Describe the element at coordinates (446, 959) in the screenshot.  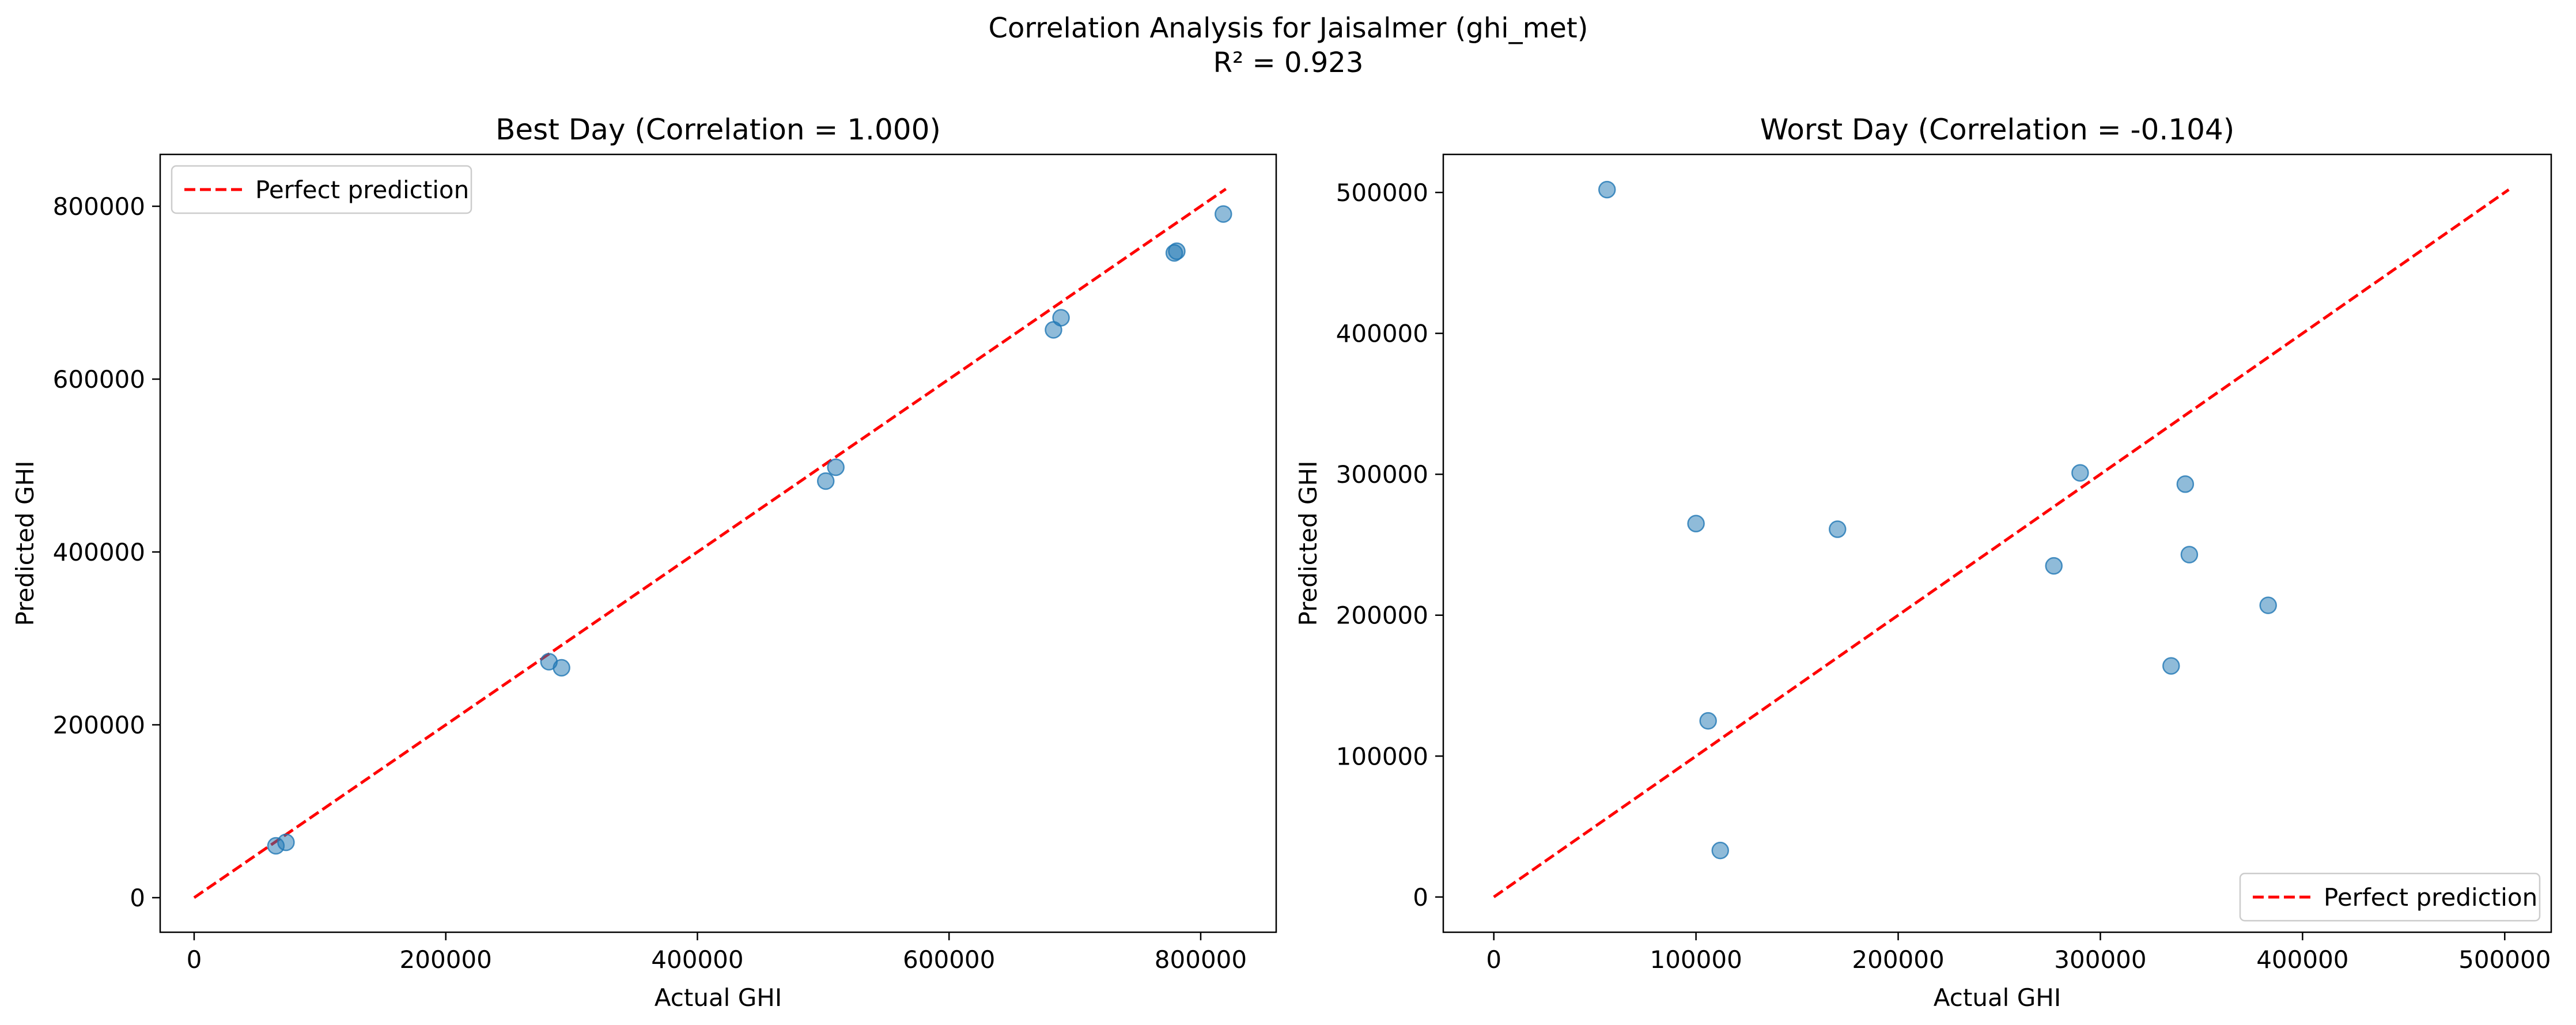
I see `best-day-x-tick-label: 200000` at that location.